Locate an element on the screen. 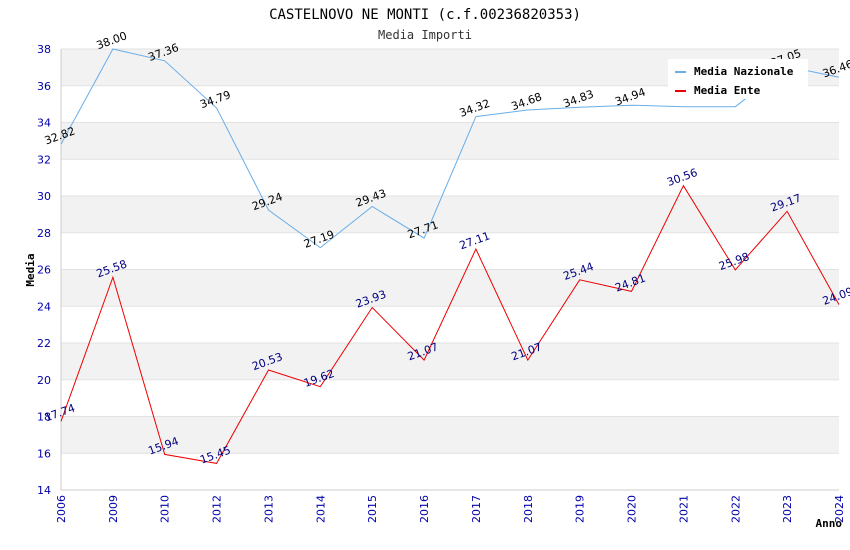  y-tick-label: 26 is located at coordinates (44, 270).